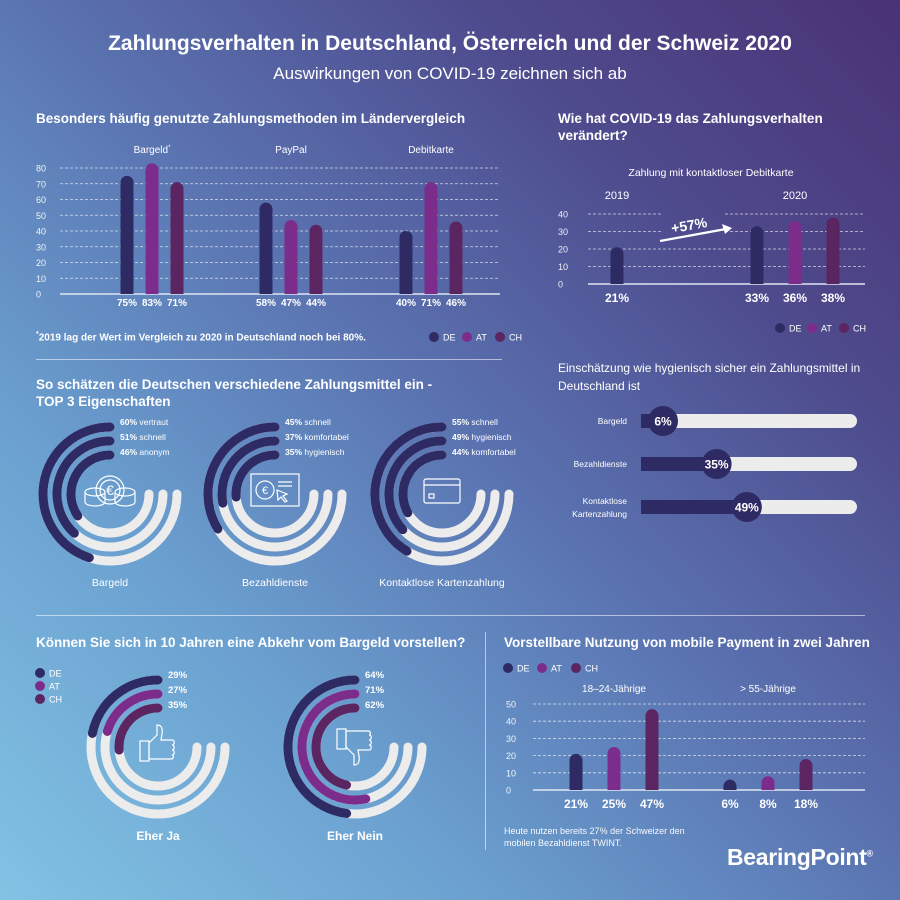 The image size is (900, 900). I want to click on value-label: 6%, so click(730, 804).